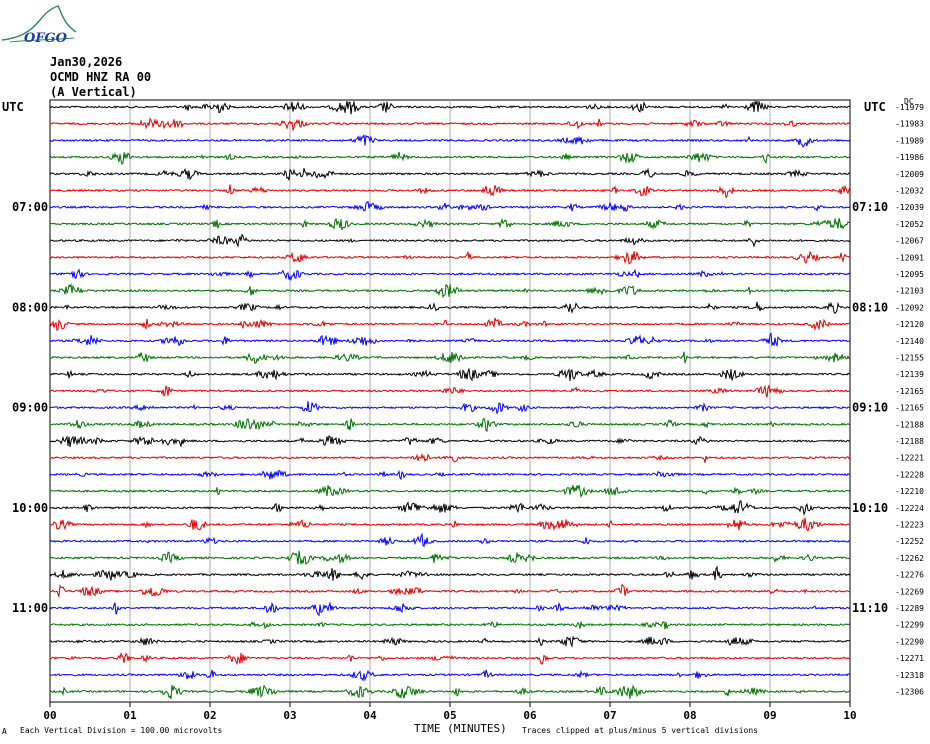 Image resolution: width=930 pixels, height=744 pixels. Describe the element at coordinates (39, 23) in the screenshot. I see `logo-mountain-icon` at that location.